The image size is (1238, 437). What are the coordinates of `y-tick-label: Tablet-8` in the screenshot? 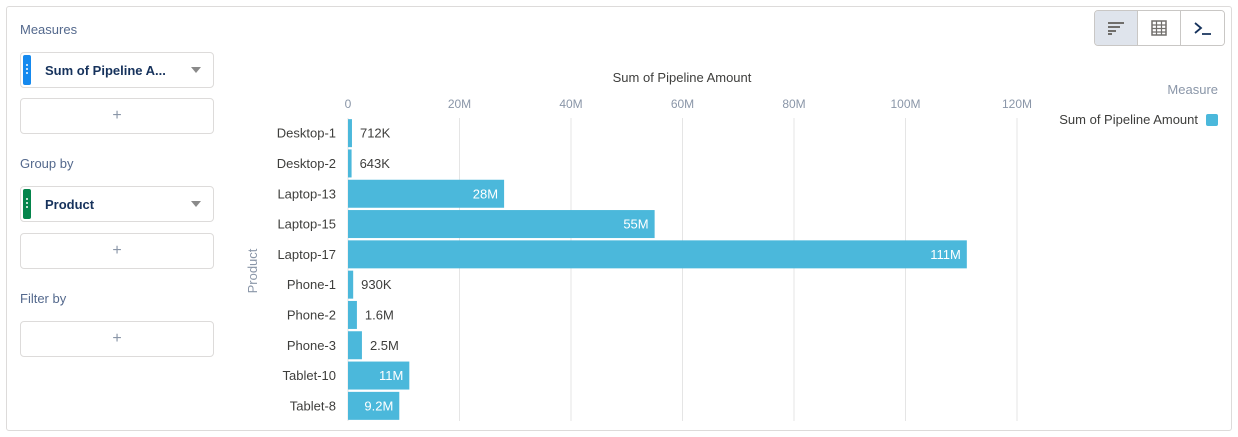 It's located at (313, 405).